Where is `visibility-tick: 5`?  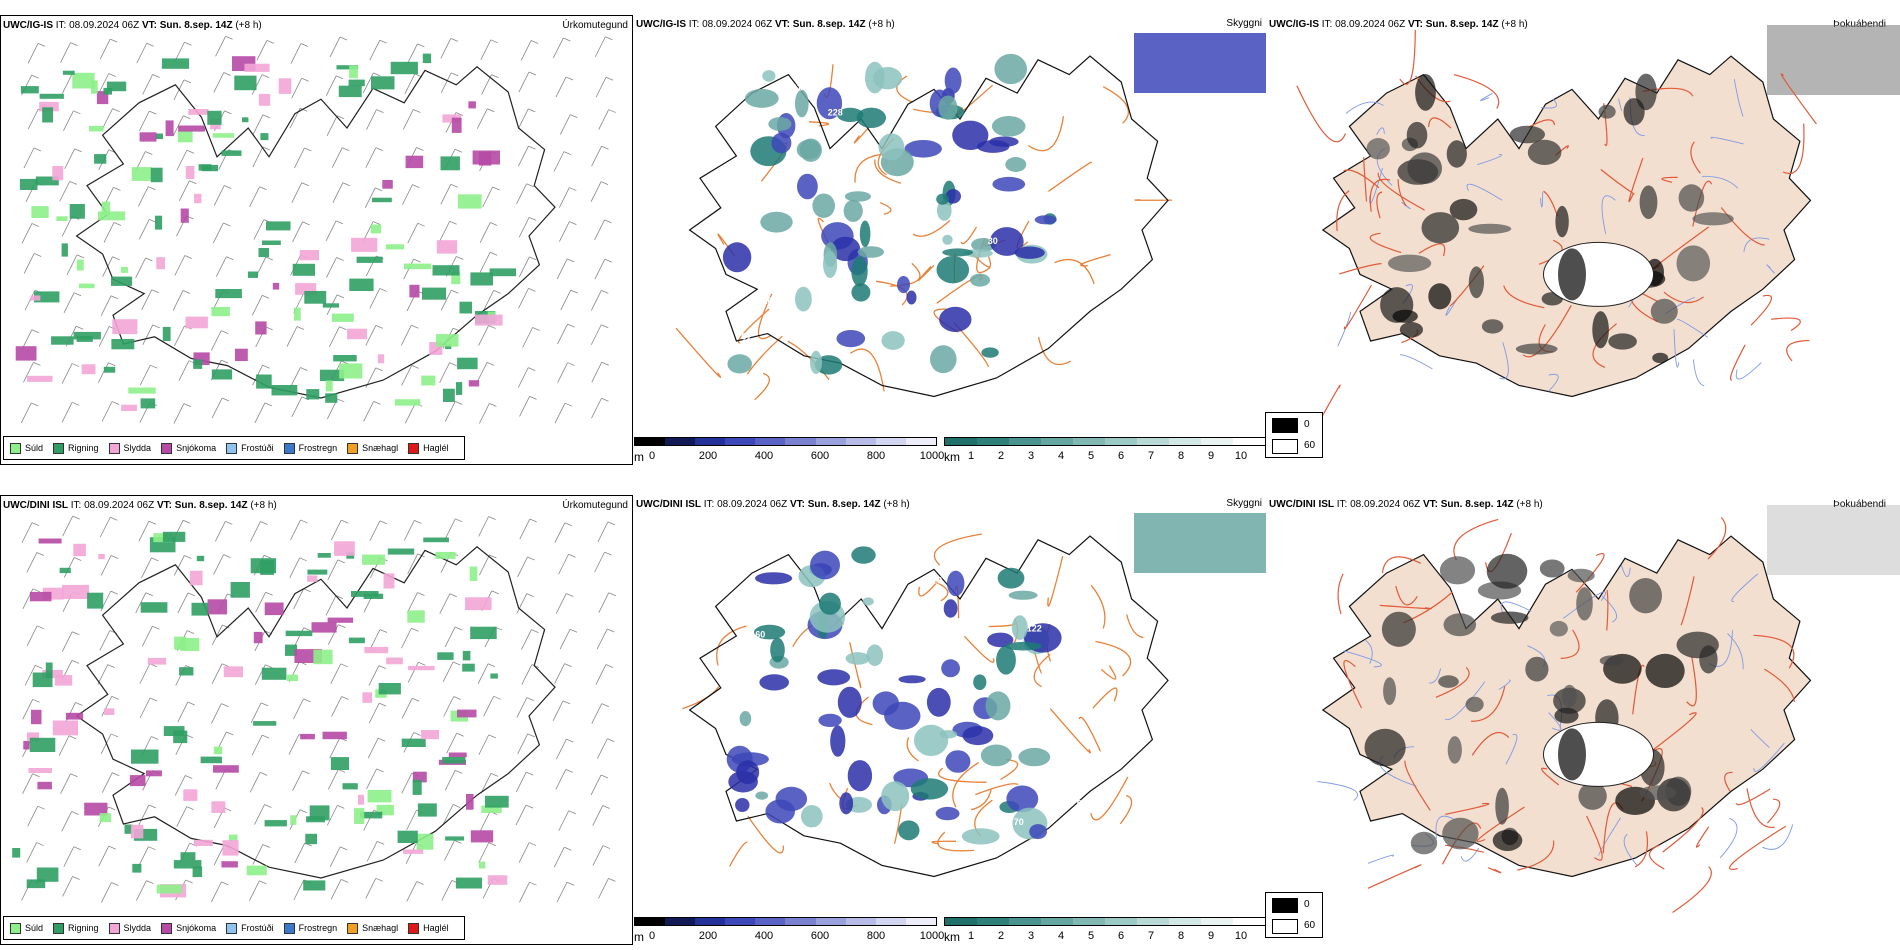
visibility-tick: 5 is located at coordinates (1091, 936).